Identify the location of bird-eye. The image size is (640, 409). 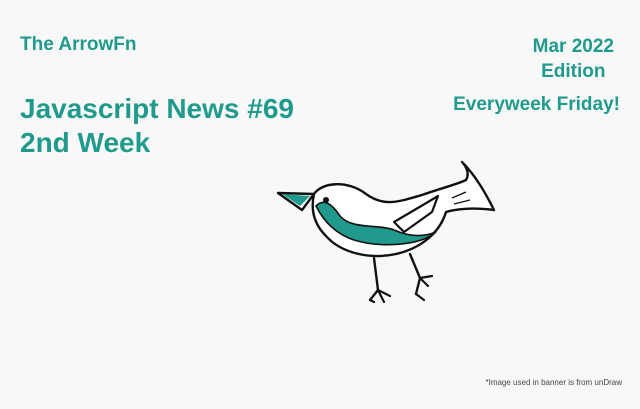
(326, 200).